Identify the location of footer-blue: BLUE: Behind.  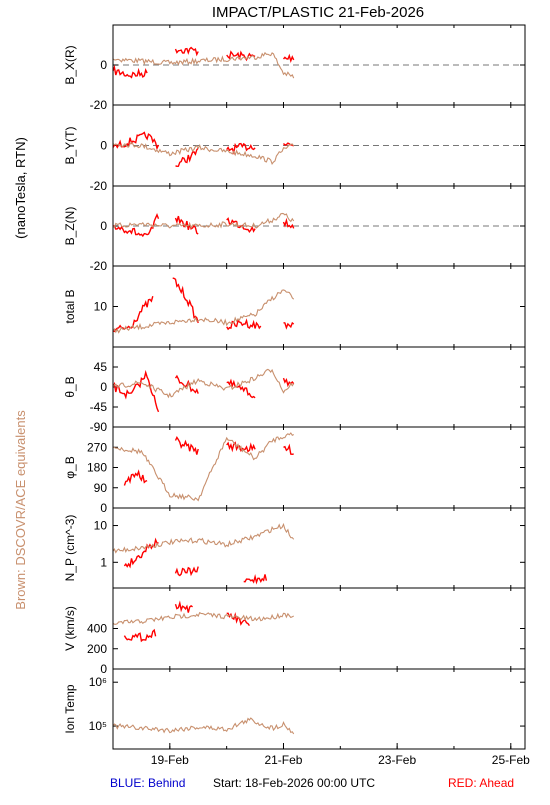
(147, 783).